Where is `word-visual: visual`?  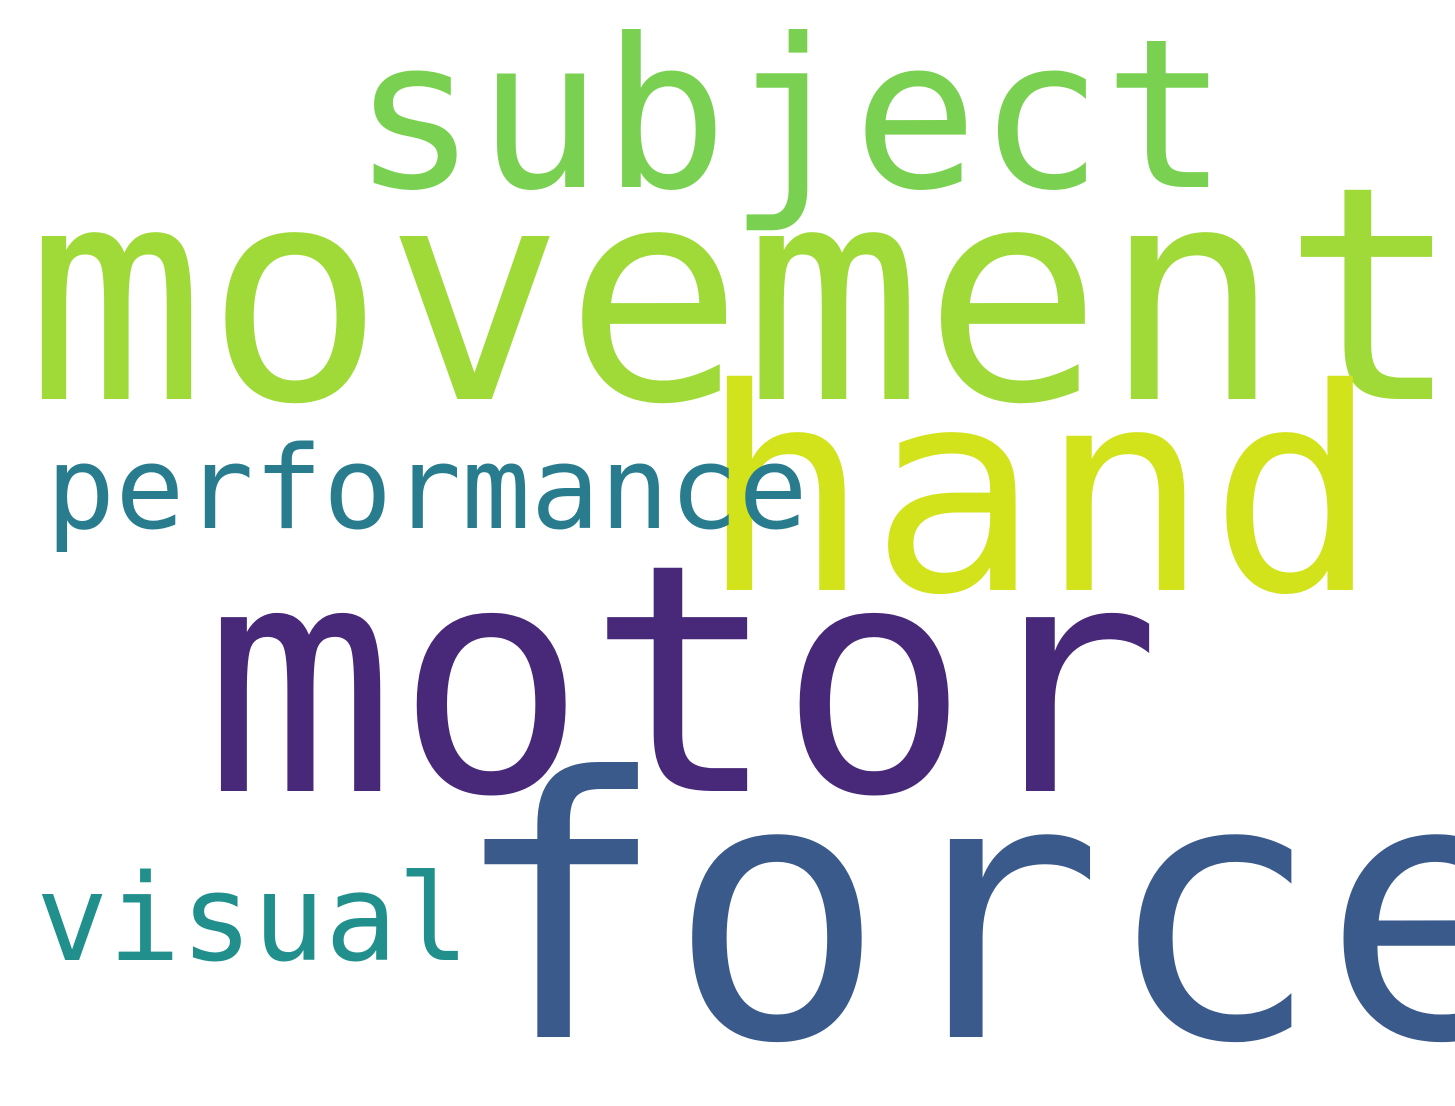 word-visual: visual is located at coordinates (253, 919).